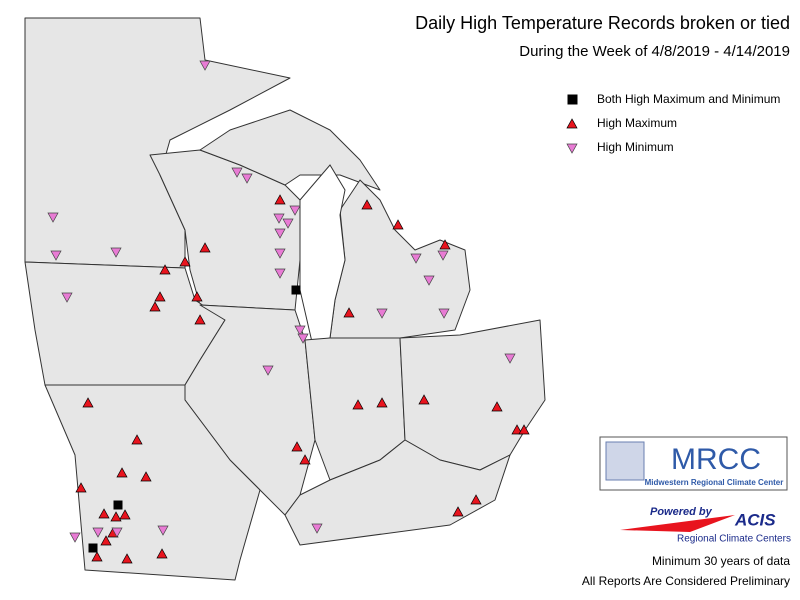 This screenshot has width=800, height=600. Describe the element at coordinates (397, 492) in the screenshot. I see `kentucky` at that location.